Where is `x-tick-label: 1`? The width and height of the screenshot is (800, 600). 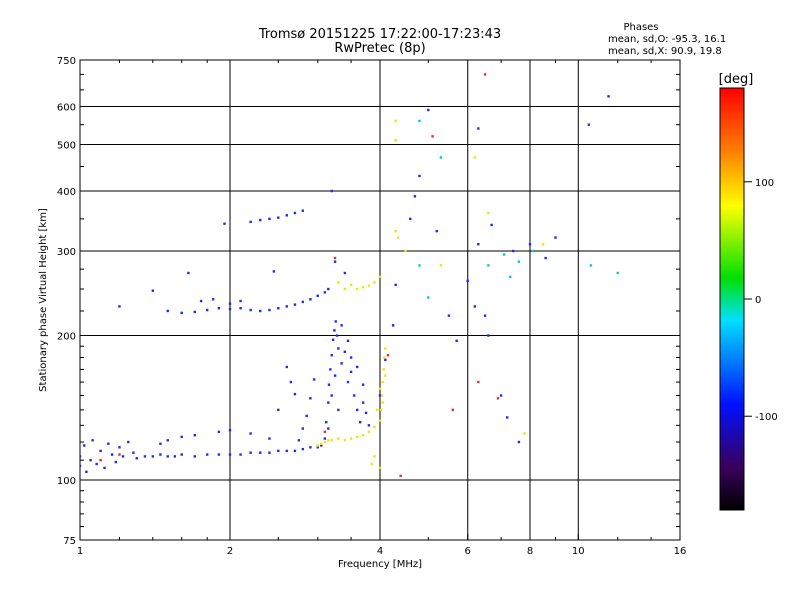 x-tick-label: 1 is located at coordinates (80, 551).